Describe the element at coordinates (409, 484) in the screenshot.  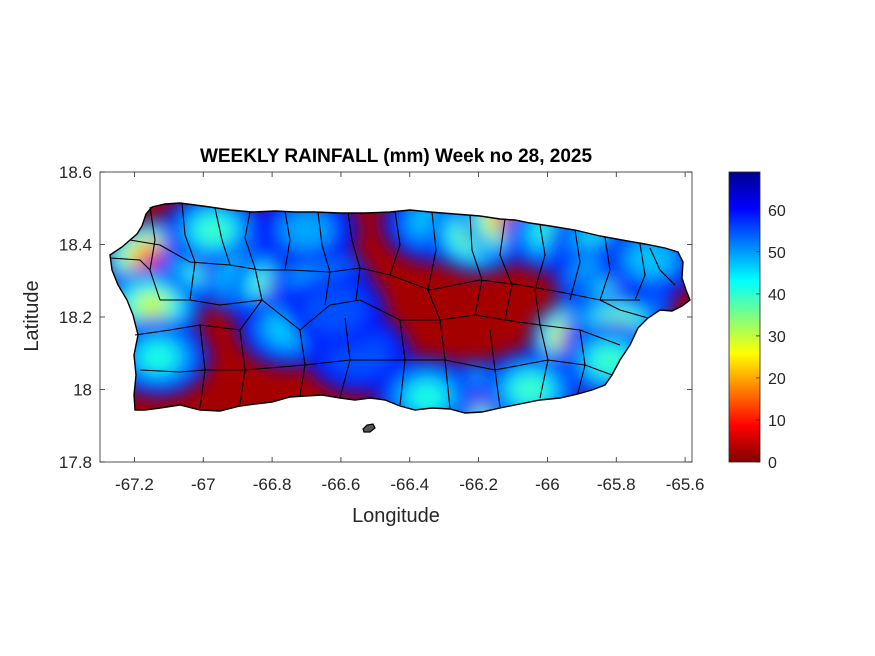
I see `x-tick-label: -66.4` at that location.